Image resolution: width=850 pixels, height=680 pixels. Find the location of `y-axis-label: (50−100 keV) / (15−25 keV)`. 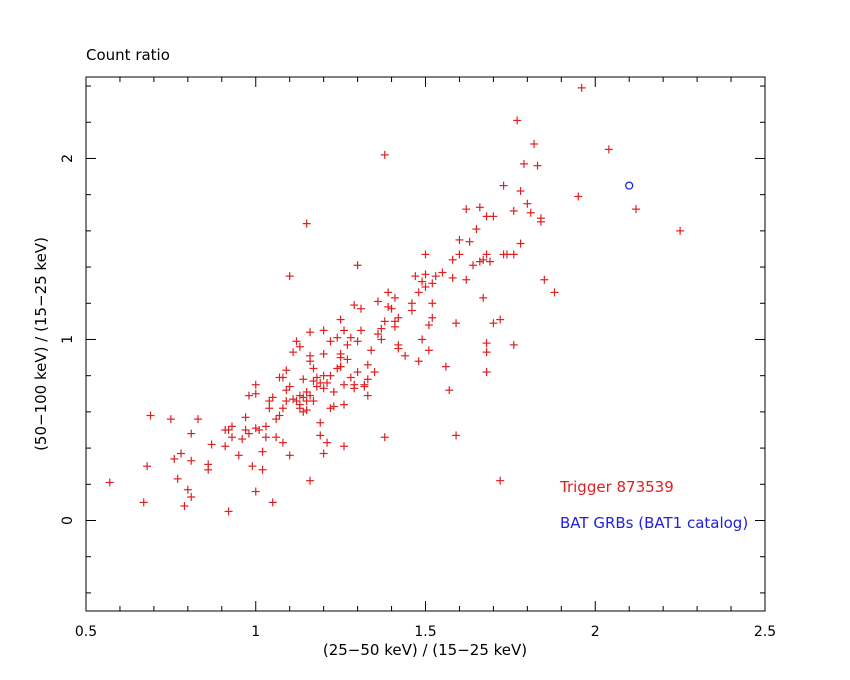

y-axis-label: (50−100 keV) / (15−25 keV) is located at coordinates (41, 344).